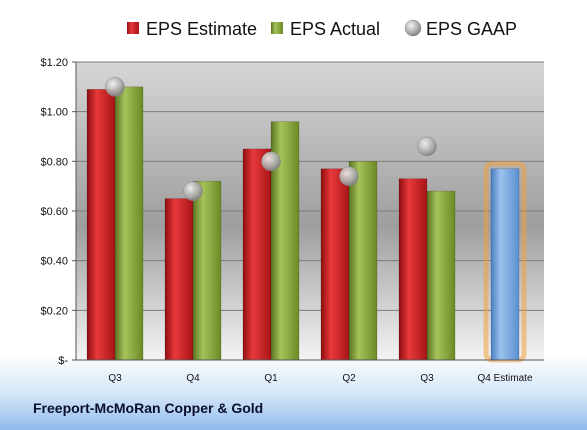  I want to click on company-name: Freeport-McMoRan Copper & Gold, so click(148, 408).